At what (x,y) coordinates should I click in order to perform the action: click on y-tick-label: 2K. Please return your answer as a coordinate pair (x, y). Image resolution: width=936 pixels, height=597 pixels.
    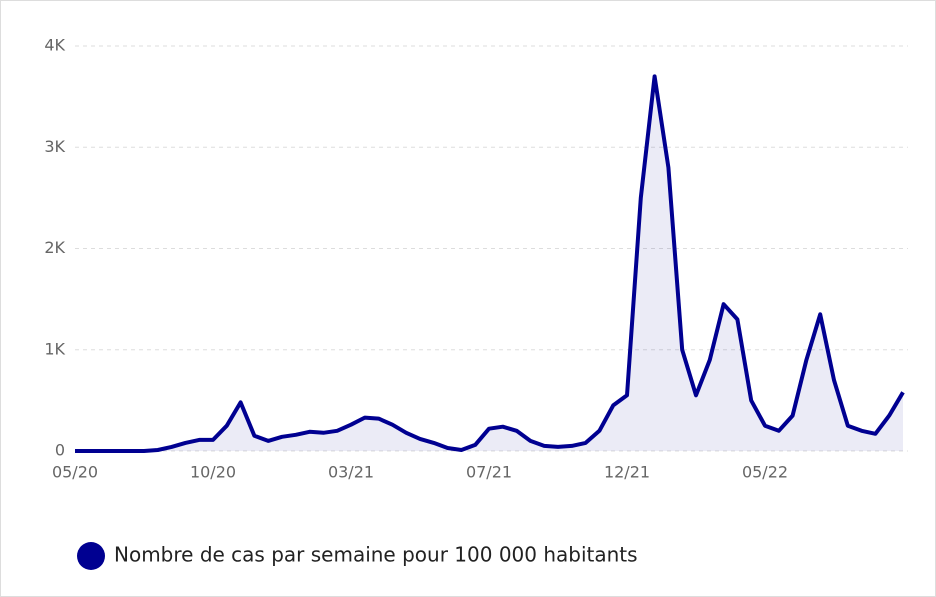
    Looking at the image, I should click on (54, 247).